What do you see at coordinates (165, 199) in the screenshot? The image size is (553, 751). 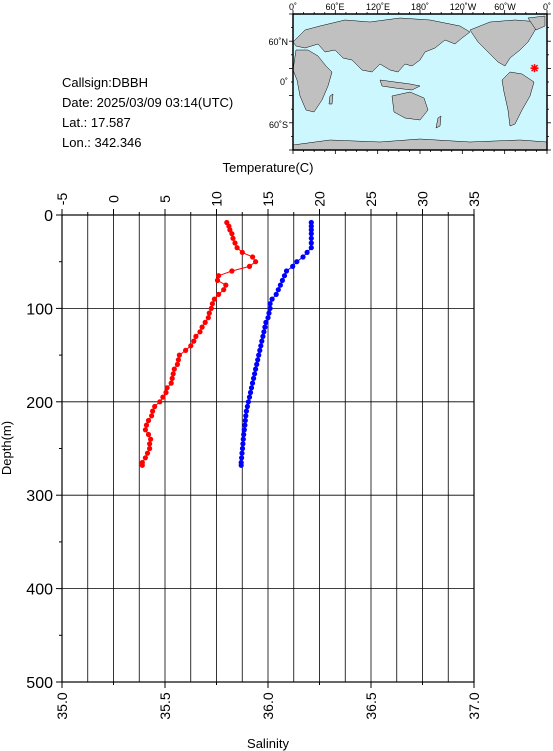 I see `temperature-tick-label: 5` at bounding box center [165, 199].